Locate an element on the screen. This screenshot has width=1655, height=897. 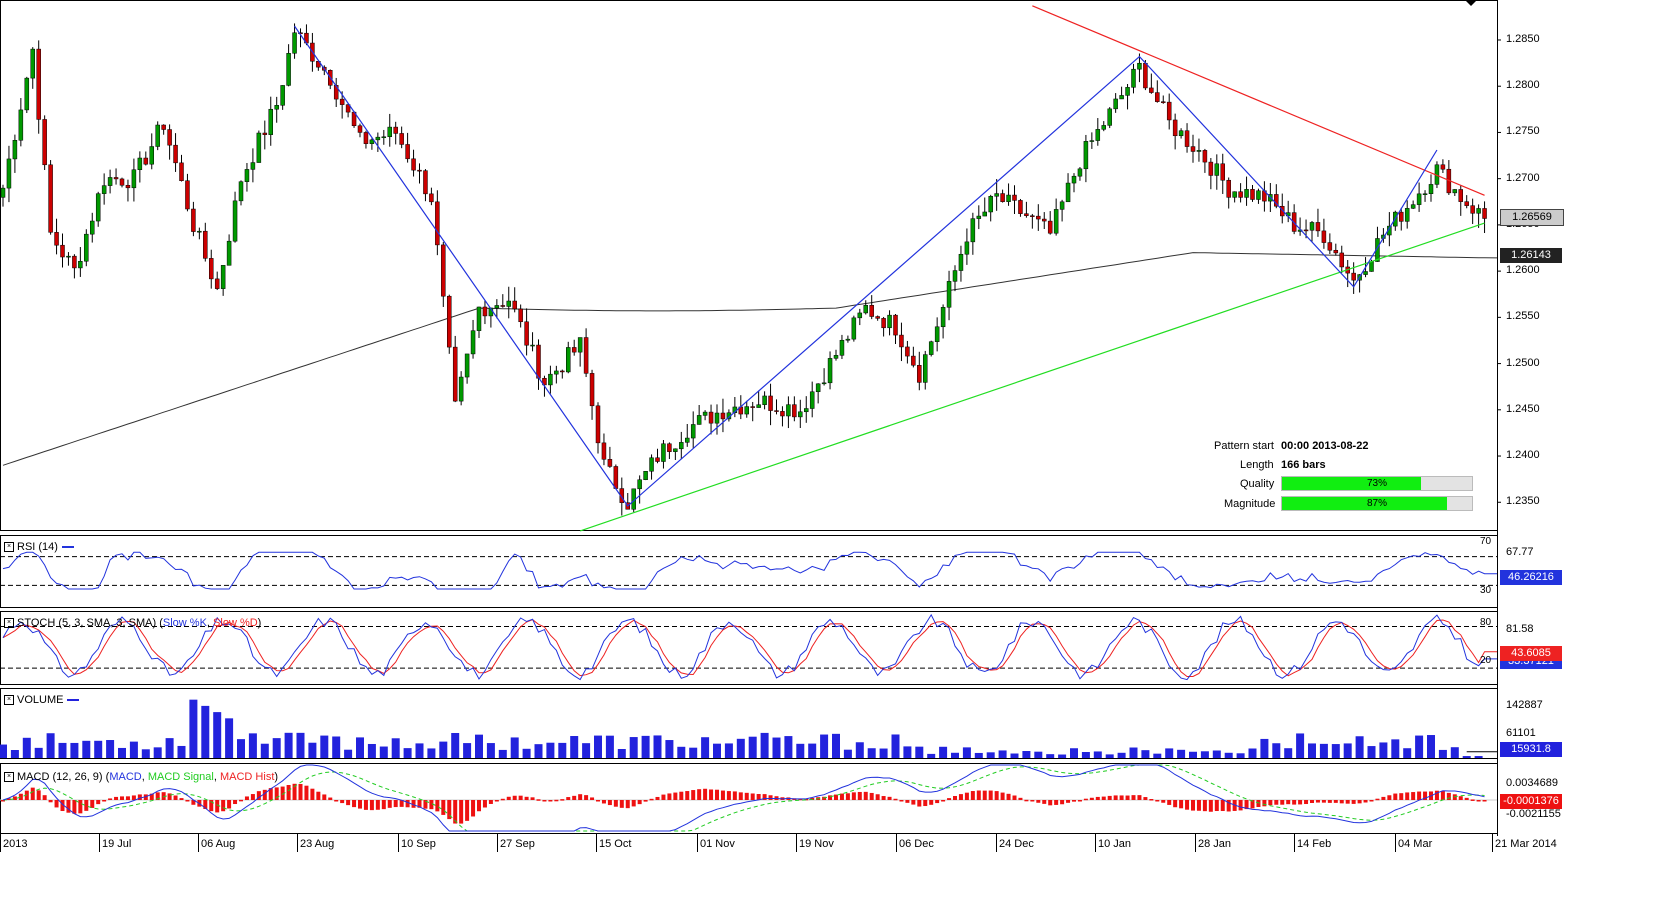
macd-signal-line is located at coordinates (743, 798).